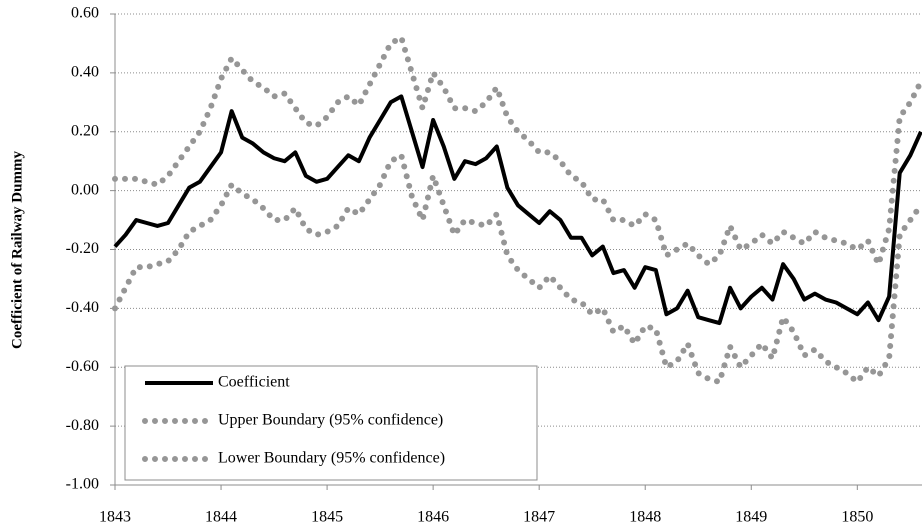 The height and width of the screenshot is (532, 922). What do you see at coordinates (857, 517) in the screenshot?
I see `x-tick-label: 1850` at bounding box center [857, 517].